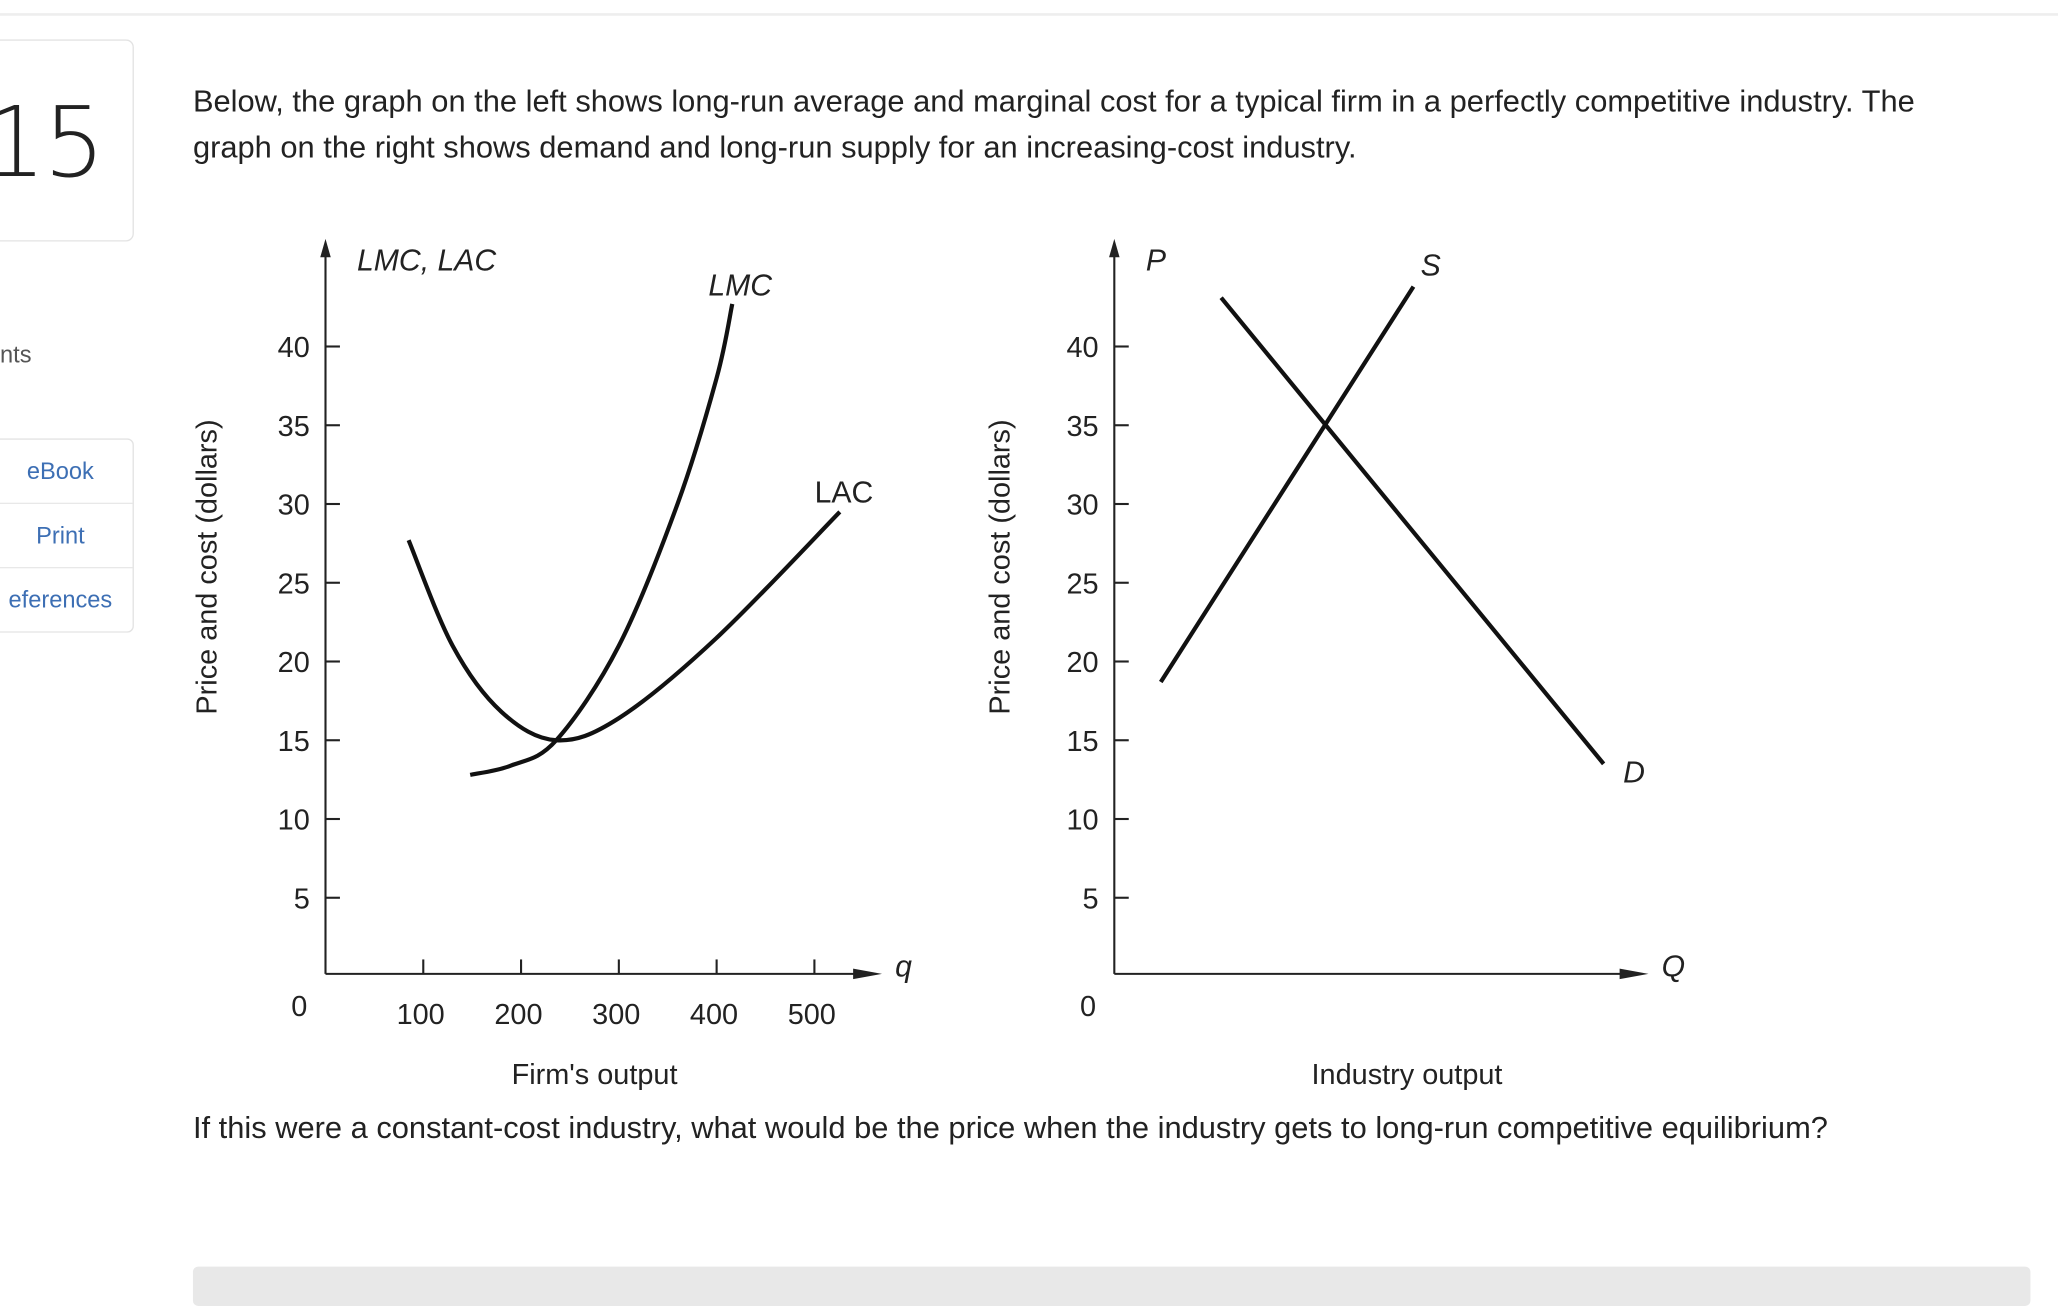  I want to click on x-tick-label: 400, so click(714, 1015).